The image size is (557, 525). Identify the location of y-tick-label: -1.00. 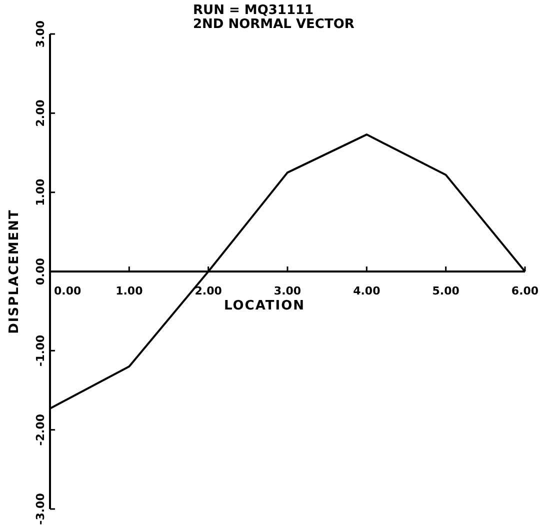
(40, 350).